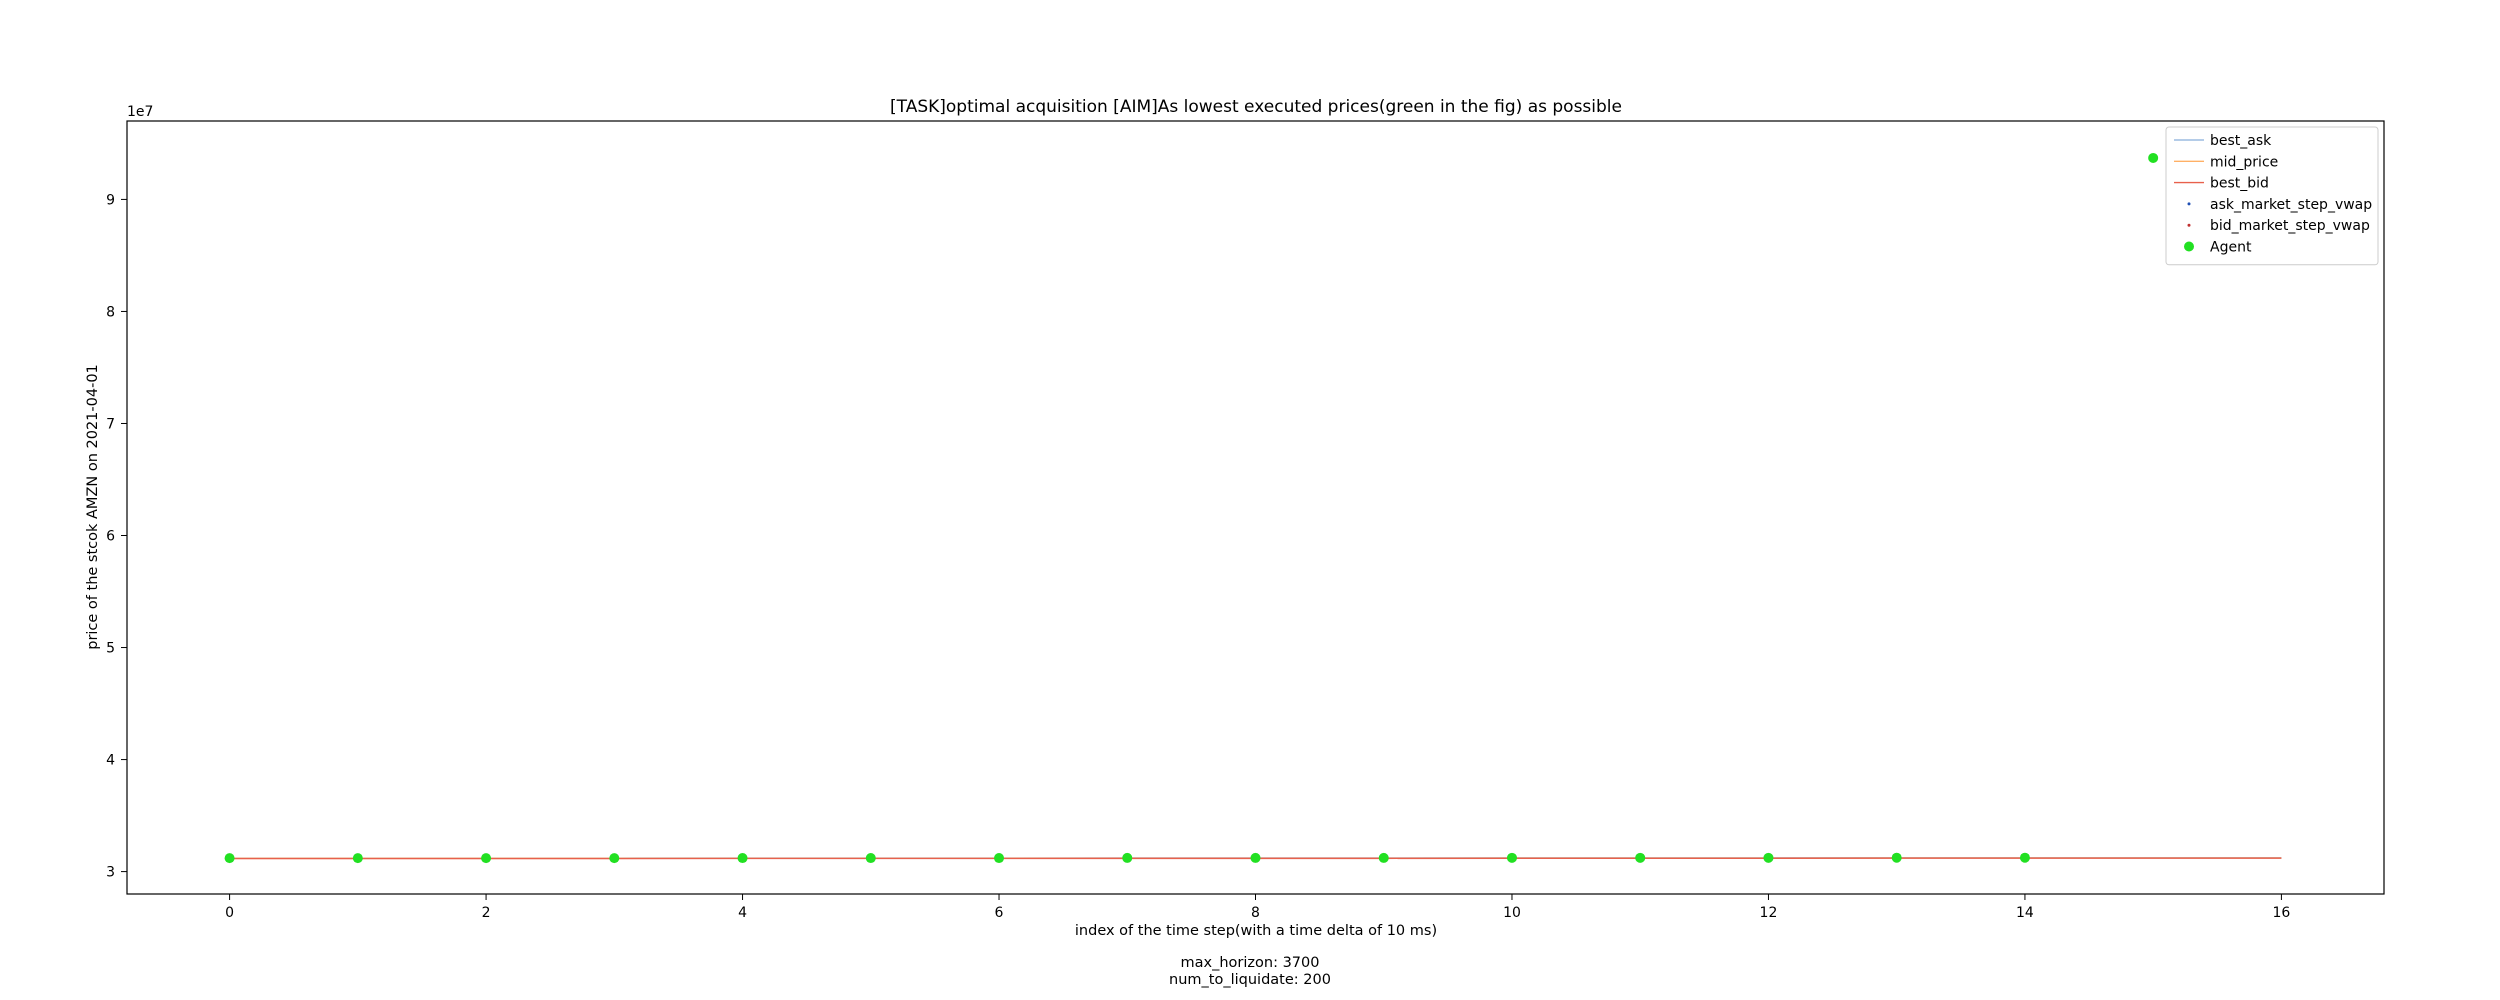 The height and width of the screenshot is (1000, 2500). What do you see at coordinates (110, 761) in the screenshot?
I see `y-tick-label: 4` at bounding box center [110, 761].